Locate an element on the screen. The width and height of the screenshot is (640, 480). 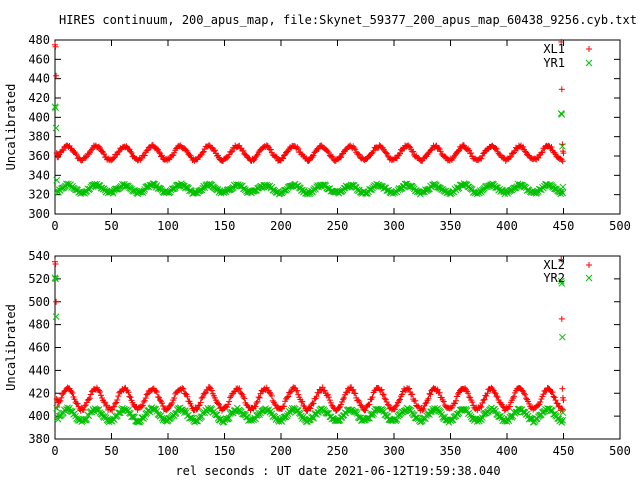
x-tick-label: 250 is located at coordinates (338, 451).